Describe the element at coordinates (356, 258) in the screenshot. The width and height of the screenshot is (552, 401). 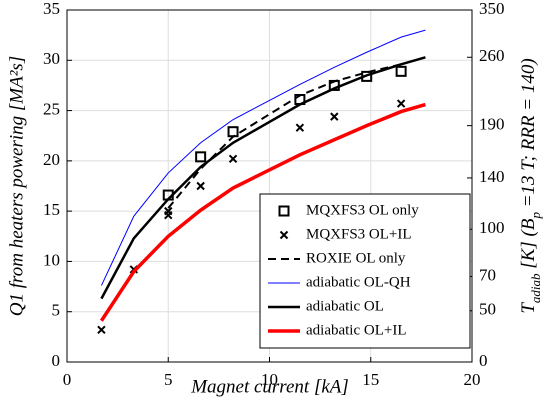
I see `legend-label: ROXIE OL only` at that location.